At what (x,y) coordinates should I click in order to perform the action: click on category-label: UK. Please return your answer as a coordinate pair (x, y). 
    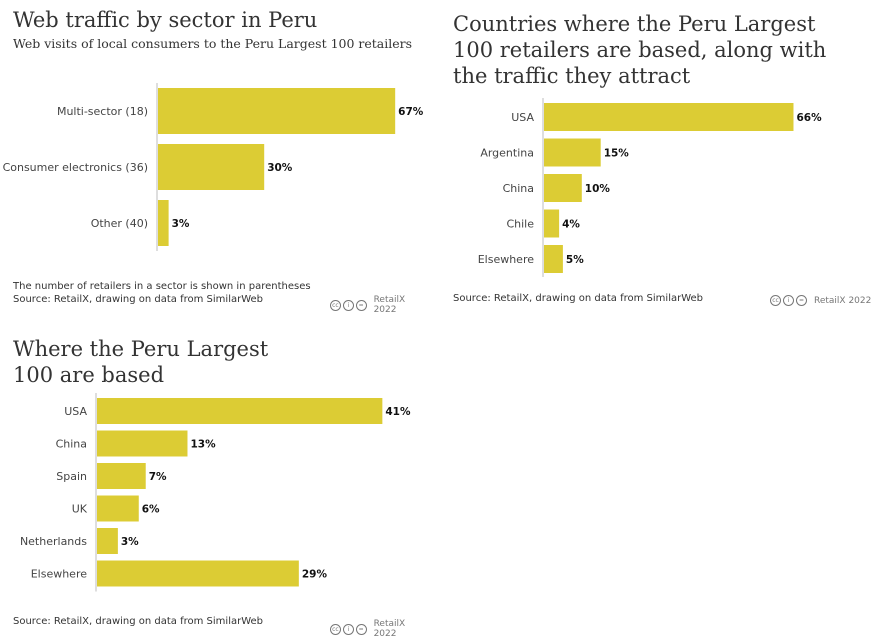
    Looking at the image, I should click on (80, 509).